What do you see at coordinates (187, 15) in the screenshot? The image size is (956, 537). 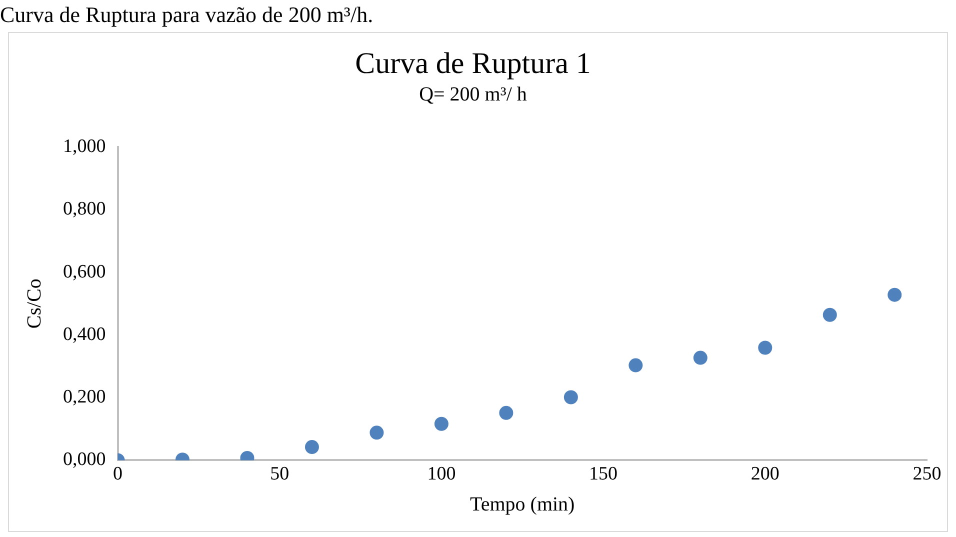 I see `text: Curva de Ruptura para vazão de 200 m³/h.` at bounding box center [187, 15].